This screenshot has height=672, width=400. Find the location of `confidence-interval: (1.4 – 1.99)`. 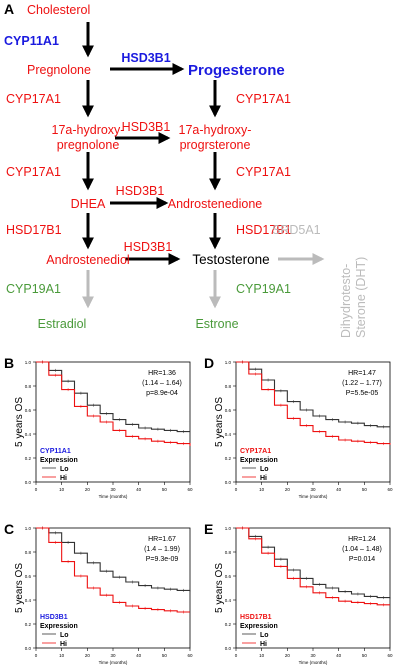

confidence-interval: (1.4 – 1.99) is located at coordinates (162, 549).